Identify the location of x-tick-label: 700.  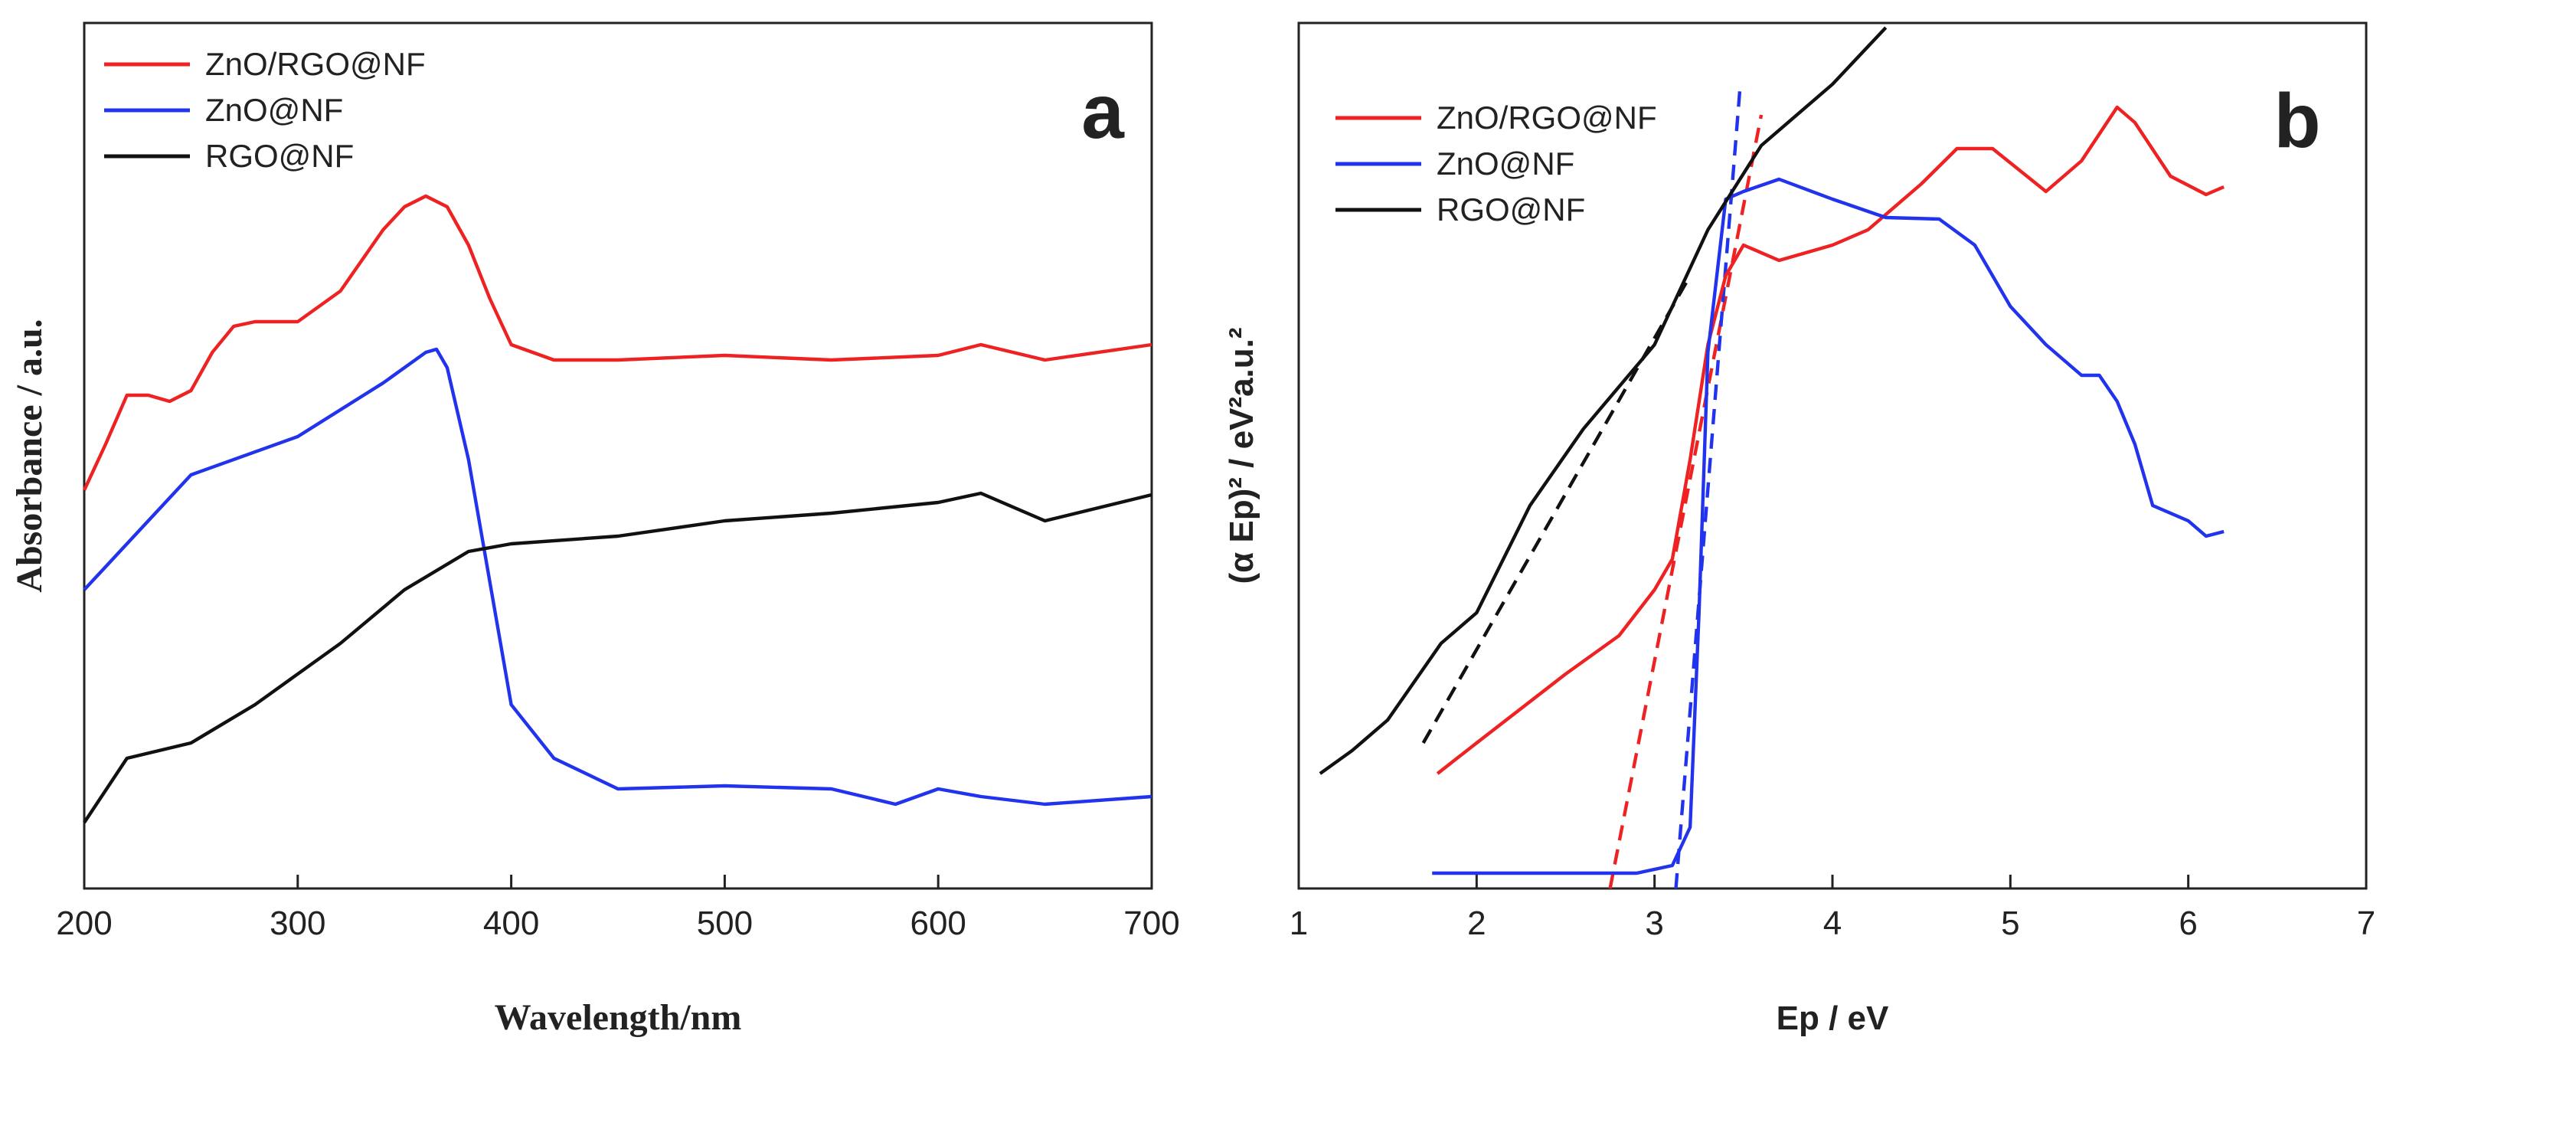
(1151, 923).